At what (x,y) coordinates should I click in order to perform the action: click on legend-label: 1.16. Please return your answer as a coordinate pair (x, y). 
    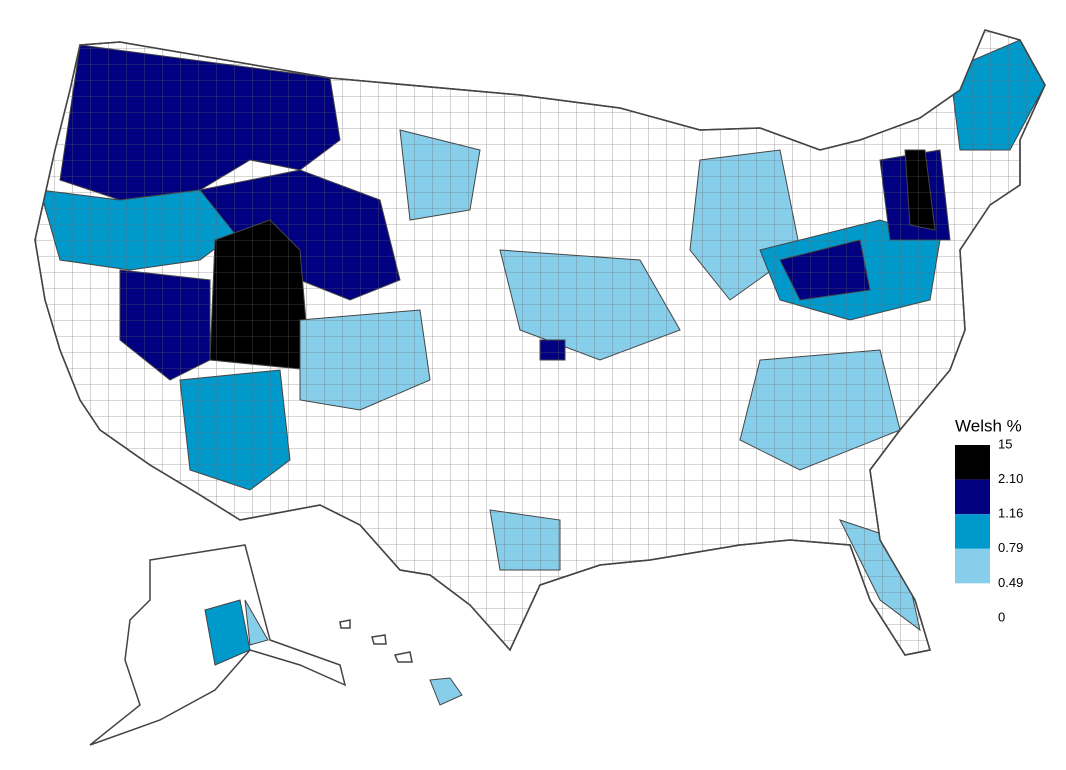
    Looking at the image, I should click on (1010, 513).